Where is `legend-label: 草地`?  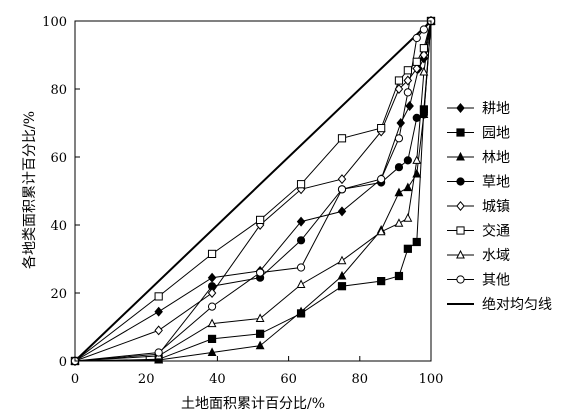 legend-label: 草地 is located at coordinates (496, 183).